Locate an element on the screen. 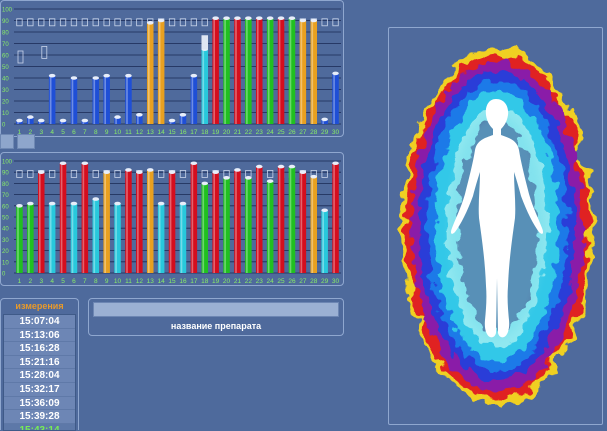  y-tick-label: 0 is located at coordinates (4, 126).